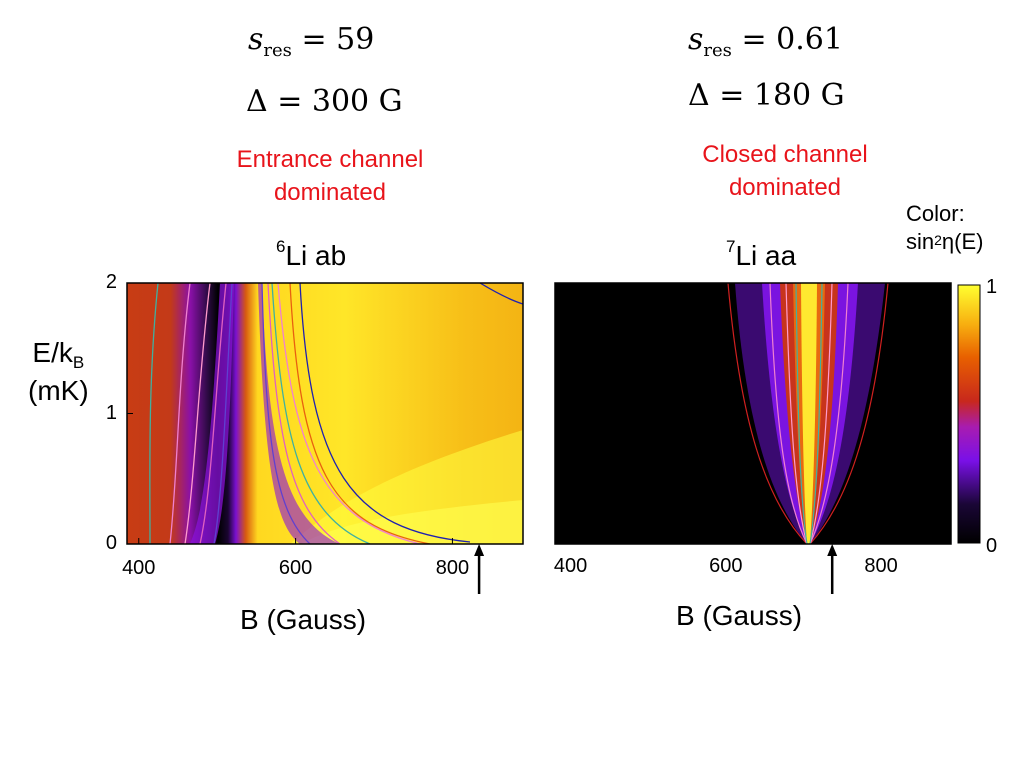 The width and height of the screenshot is (1024, 768). Describe the element at coordinates (945, 227) in the screenshot. I see `colorbar-caption: Color: sin2η(E)` at that location.